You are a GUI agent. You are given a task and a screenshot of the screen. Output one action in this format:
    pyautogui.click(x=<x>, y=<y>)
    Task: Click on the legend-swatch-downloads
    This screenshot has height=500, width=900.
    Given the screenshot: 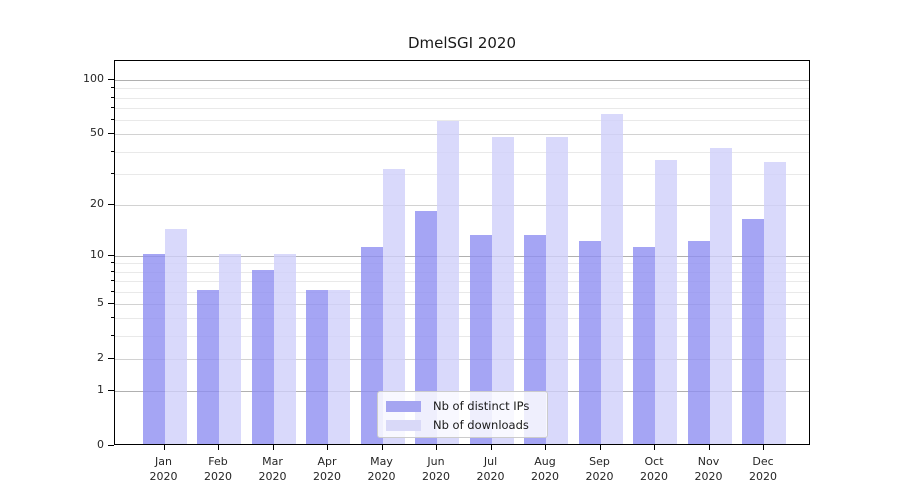 What is the action you would take?
    pyautogui.click(x=403, y=425)
    